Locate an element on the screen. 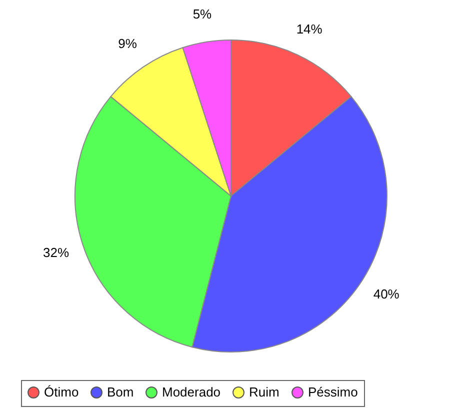 This screenshot has width=462, height=418. data-label: 9% is located at coordinates (128, 43).